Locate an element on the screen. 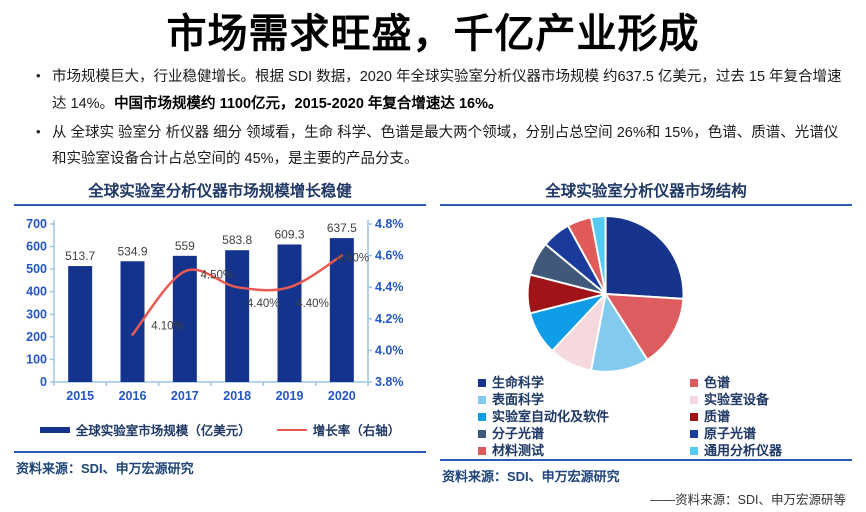  legend-label: 全球实验室市场规模（亿美元） is located at coordinates (163, 431).